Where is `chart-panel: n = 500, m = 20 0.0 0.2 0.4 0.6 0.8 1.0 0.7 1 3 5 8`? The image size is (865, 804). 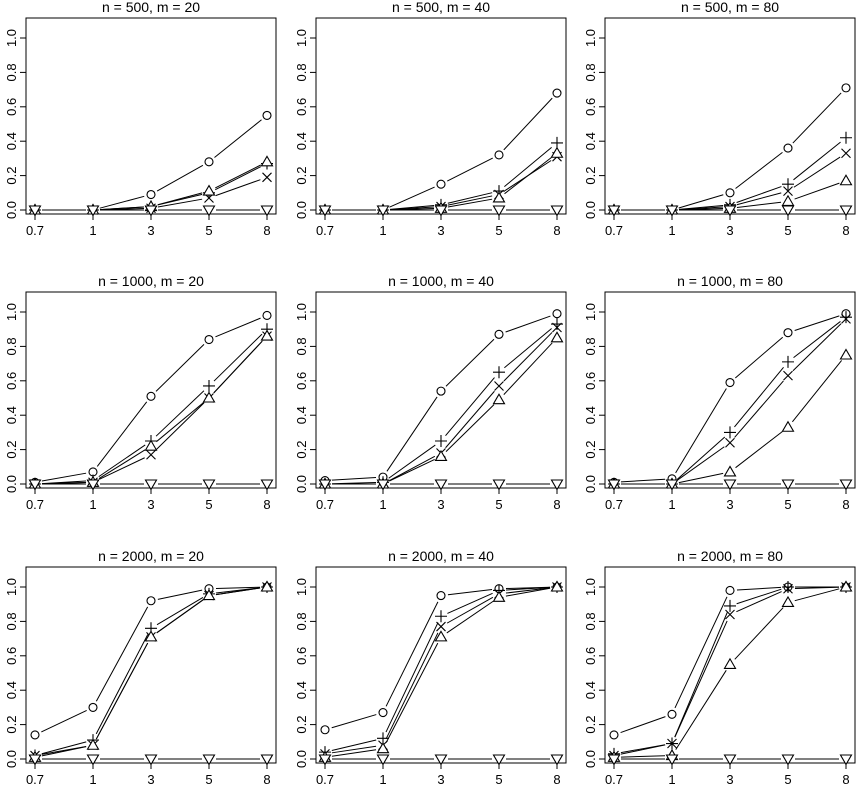 chart-panel: n = 500, m = 20 0.0 0.2 0.4 0.6 0.8 1.0 0.7 1 3 5 8 is located at coordinates (140, 119).